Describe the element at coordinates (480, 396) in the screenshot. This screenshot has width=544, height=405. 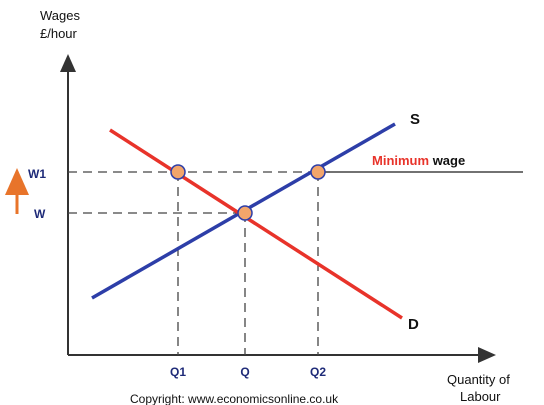
I see `x-axis-label: Labour` at that location.